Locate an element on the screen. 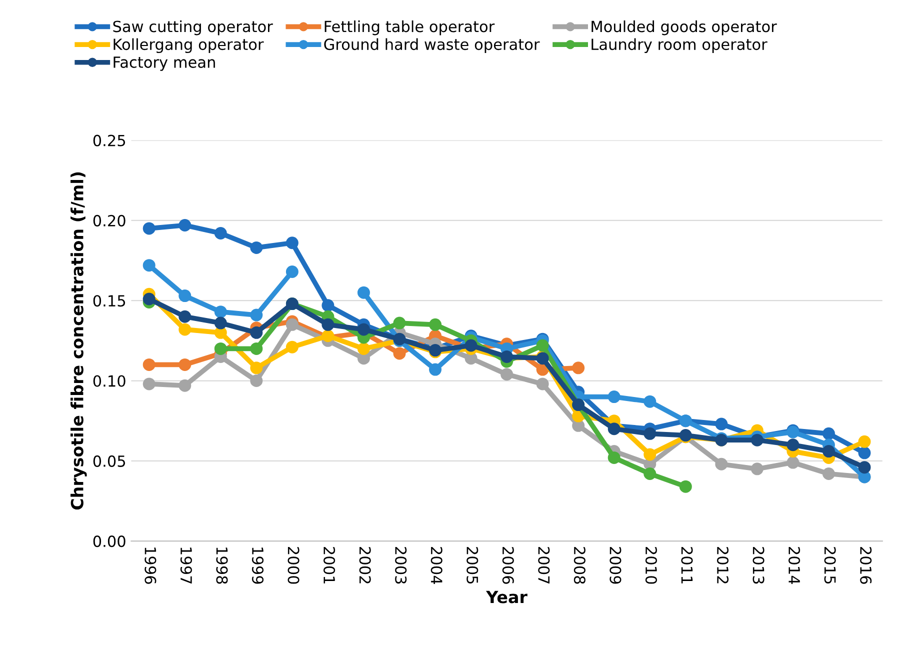 Image resolution: width=905 pixels, height=668 pixels. x-tick-label: 2005 is located at coordinates (472, 565).